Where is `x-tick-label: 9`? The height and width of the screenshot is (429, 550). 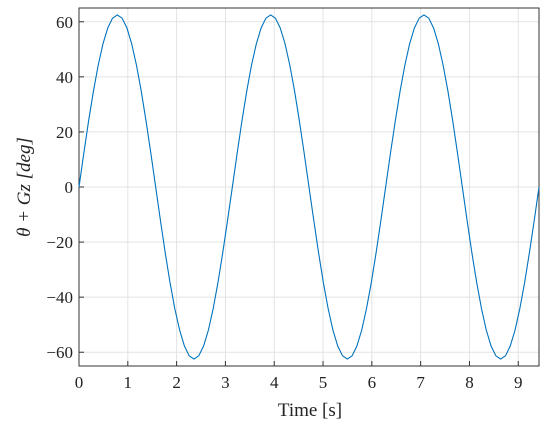 x-tick-label: 9 is located at coordinates (518, 382).